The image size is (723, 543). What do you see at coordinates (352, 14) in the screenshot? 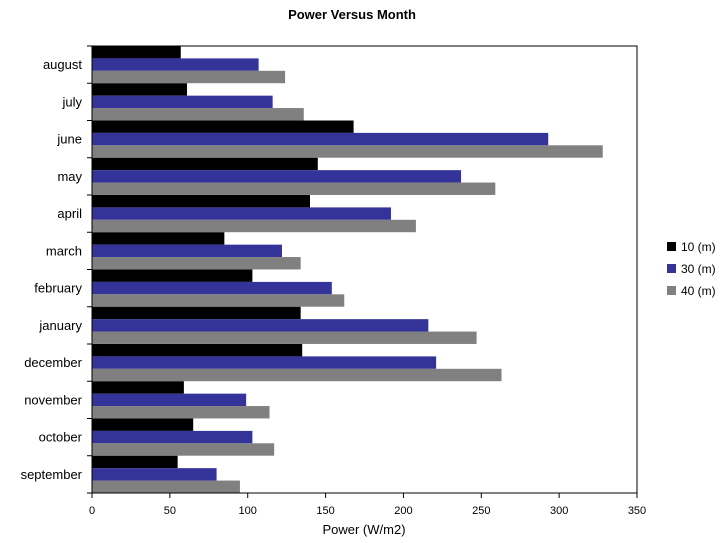
I see `chart-title: Power Versus Month` at bounding box center [352, 14].